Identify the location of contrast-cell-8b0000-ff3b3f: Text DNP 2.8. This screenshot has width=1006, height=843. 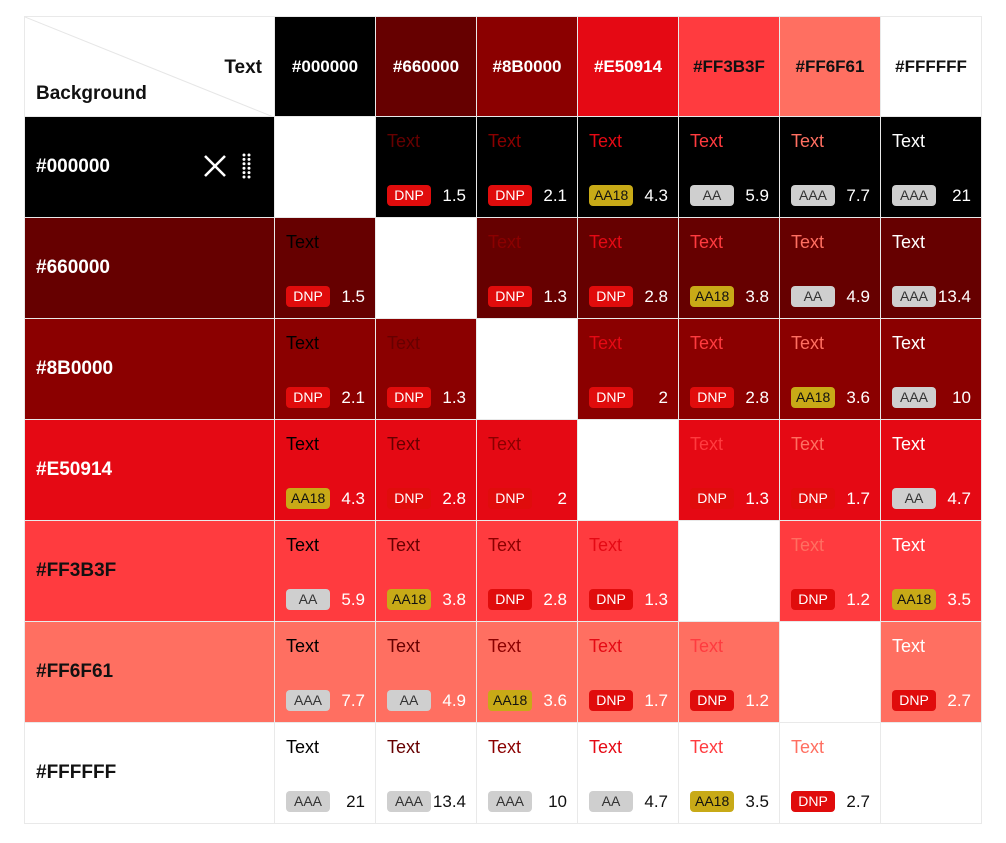
(729, 369).